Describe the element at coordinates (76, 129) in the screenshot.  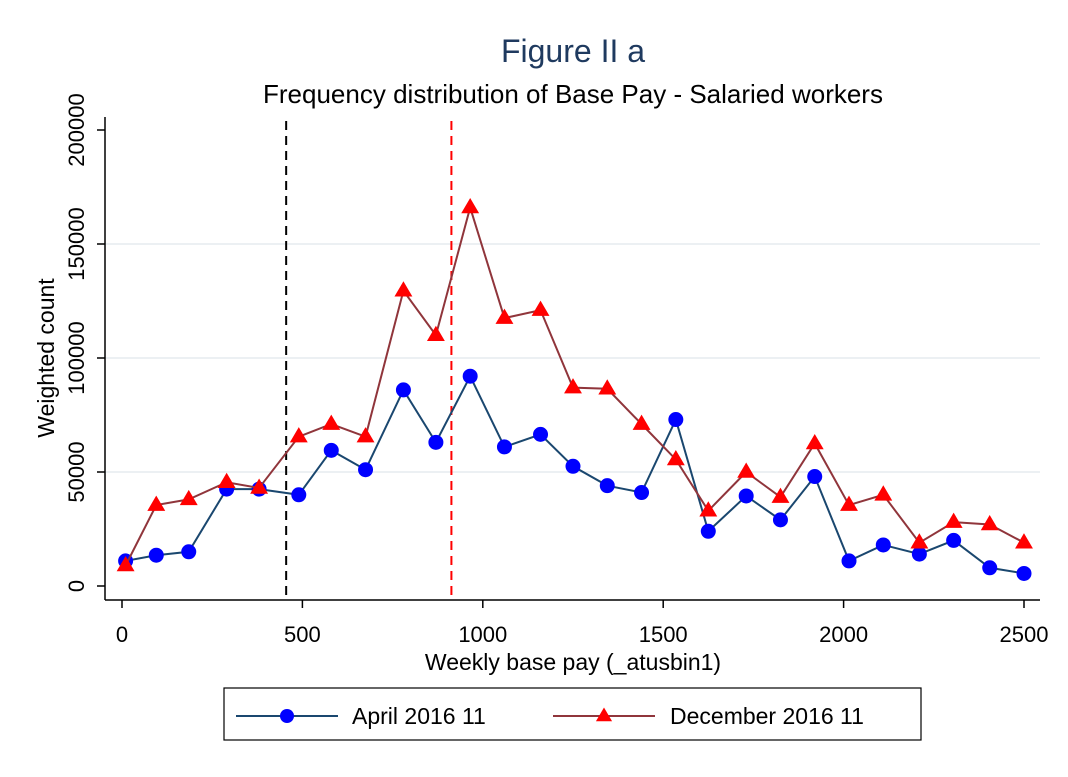
I see `y-tick-label: 200000` at that location.